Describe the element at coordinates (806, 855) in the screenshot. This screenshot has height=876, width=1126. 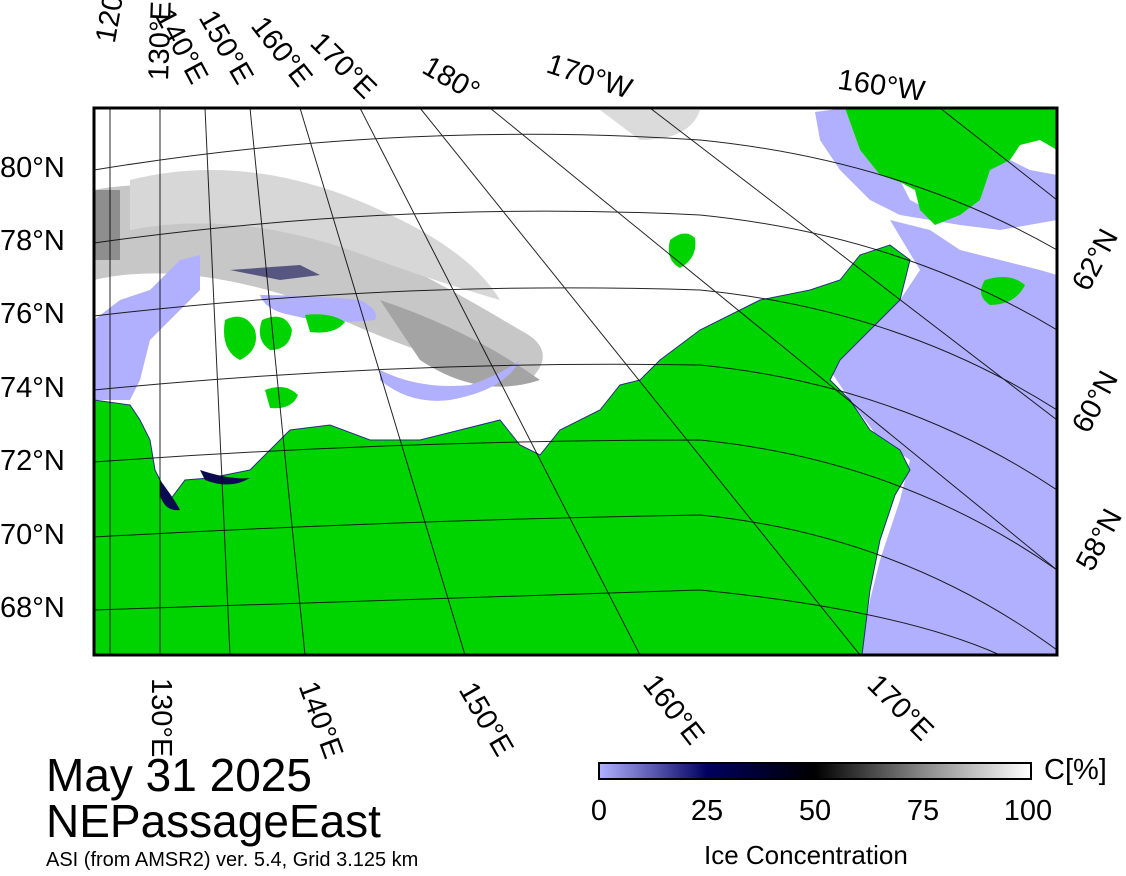
I see `colorbar-label: Ice Concentration` at that location.